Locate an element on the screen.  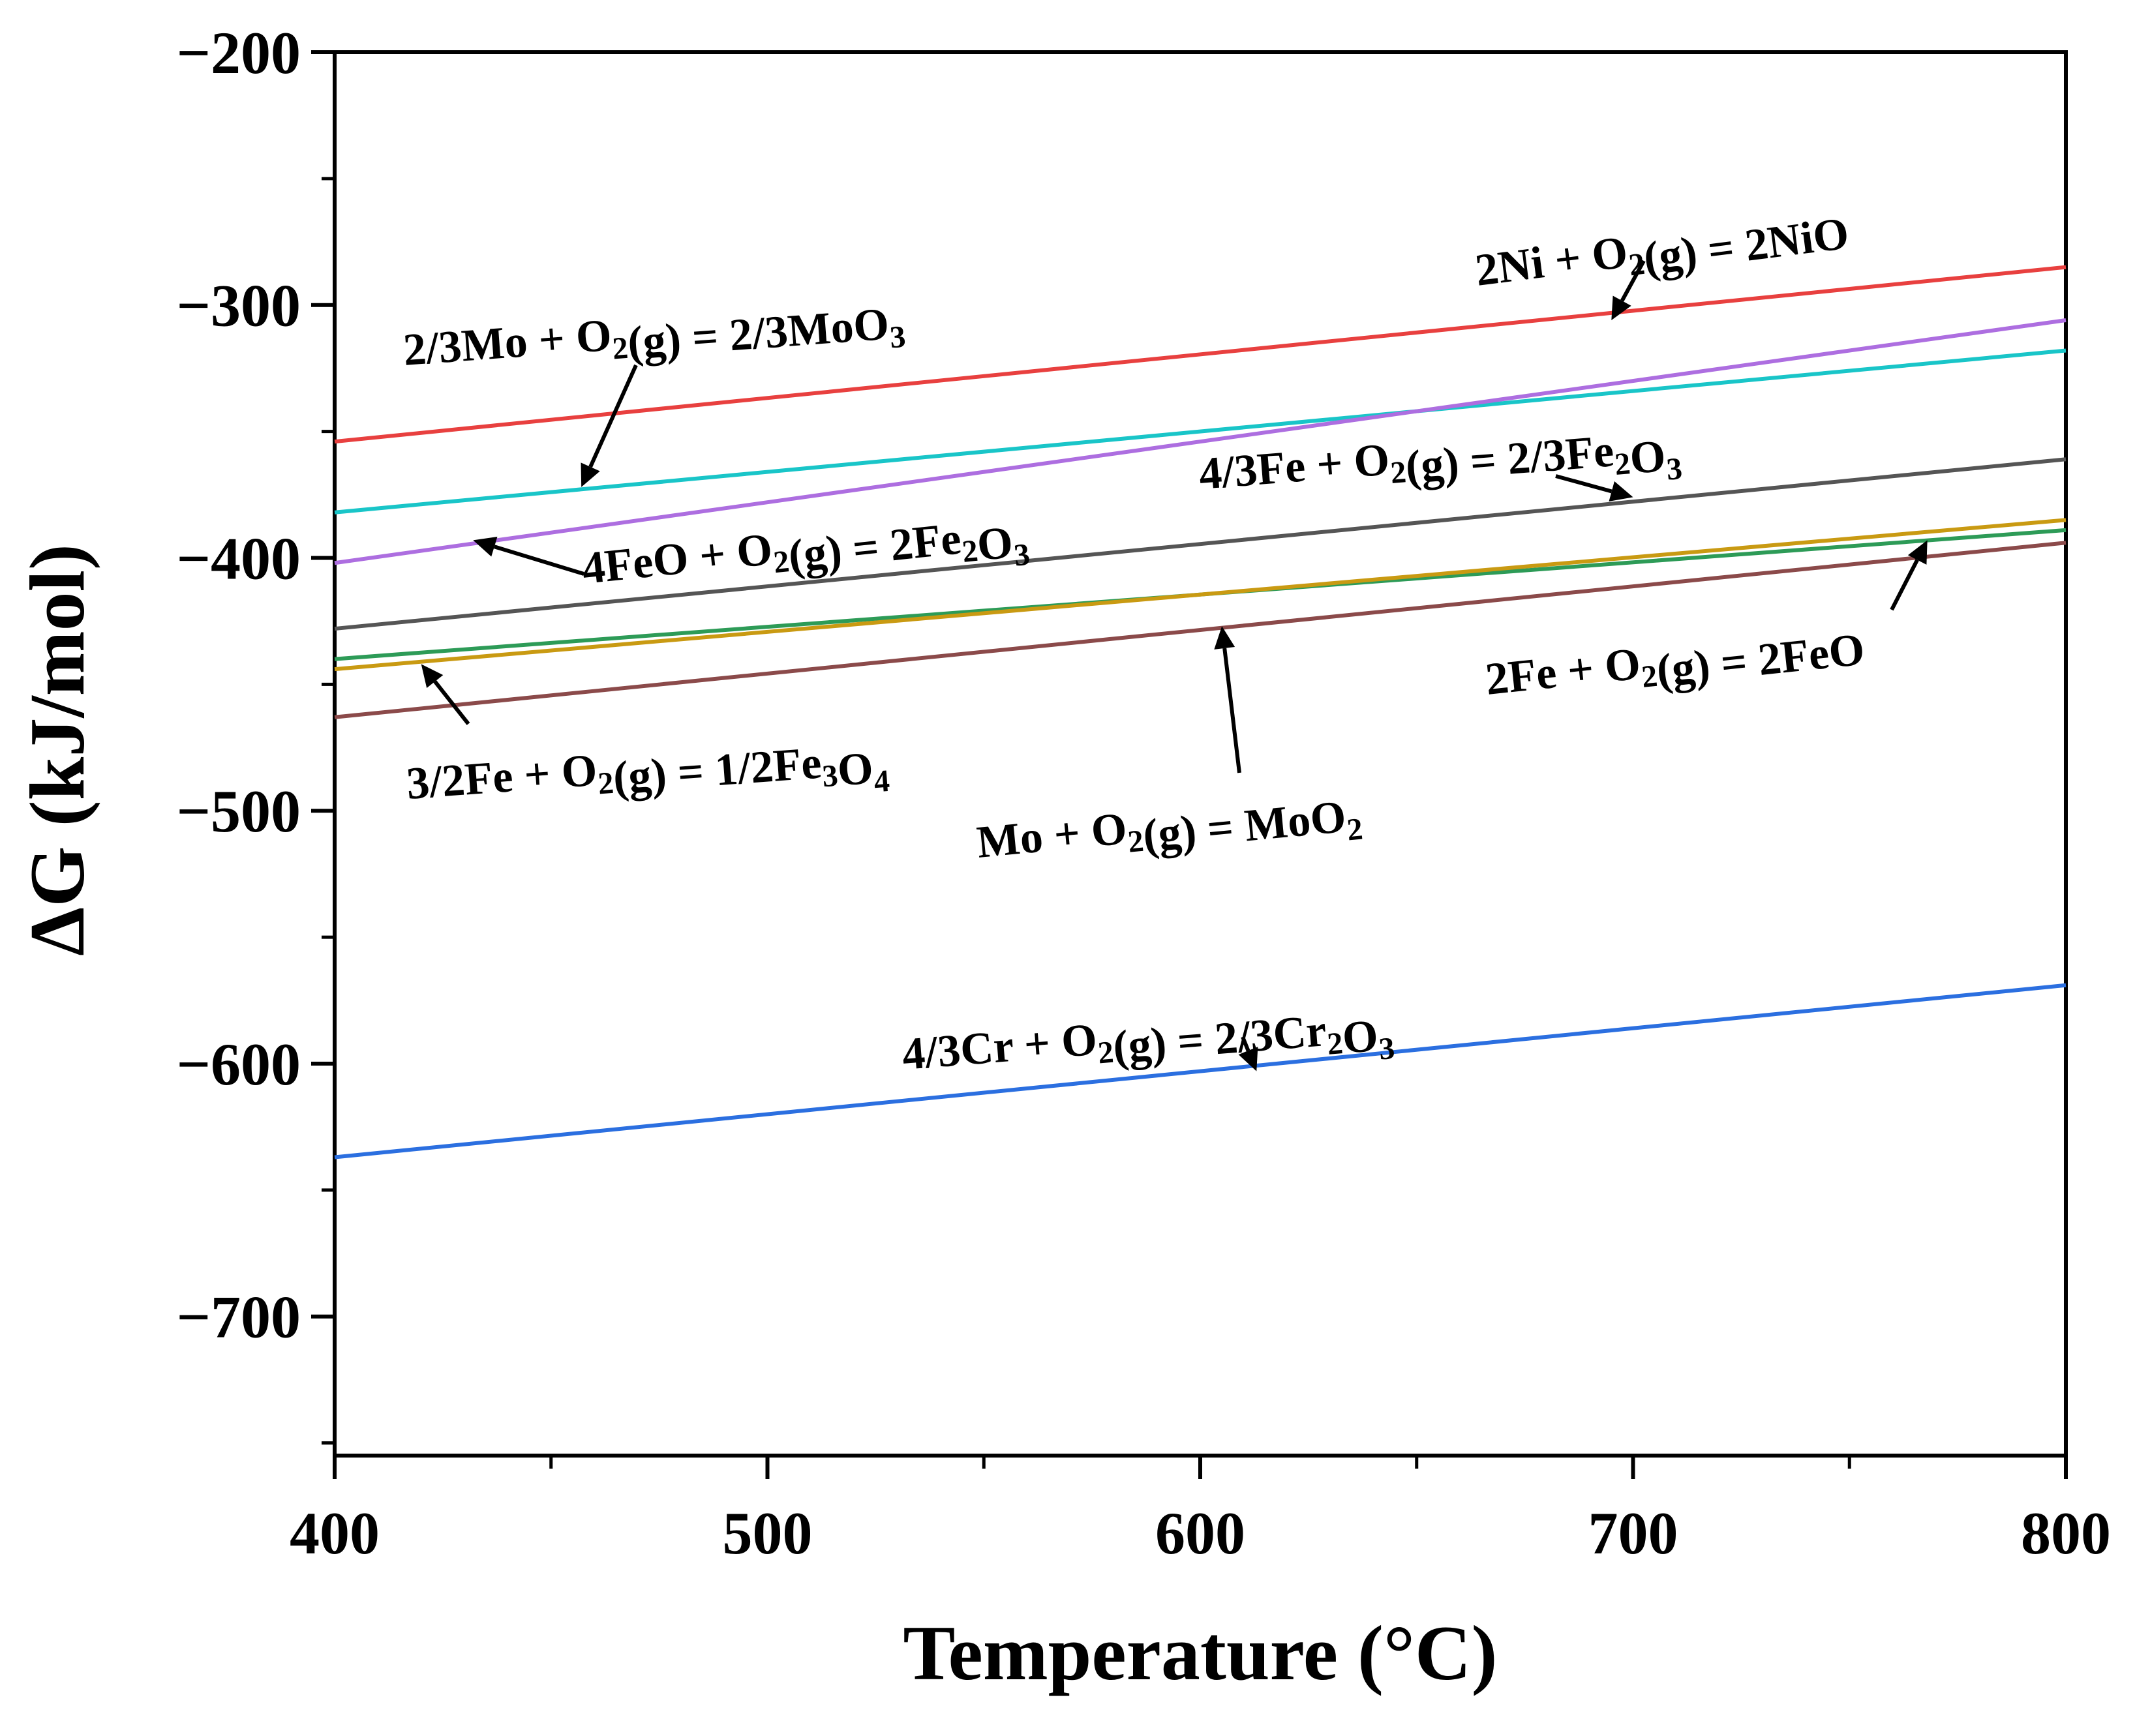
annotation-label: 4/3Cr + O2(g) = 2/3Cr2O3 is located at coordinates (1148, 1047).